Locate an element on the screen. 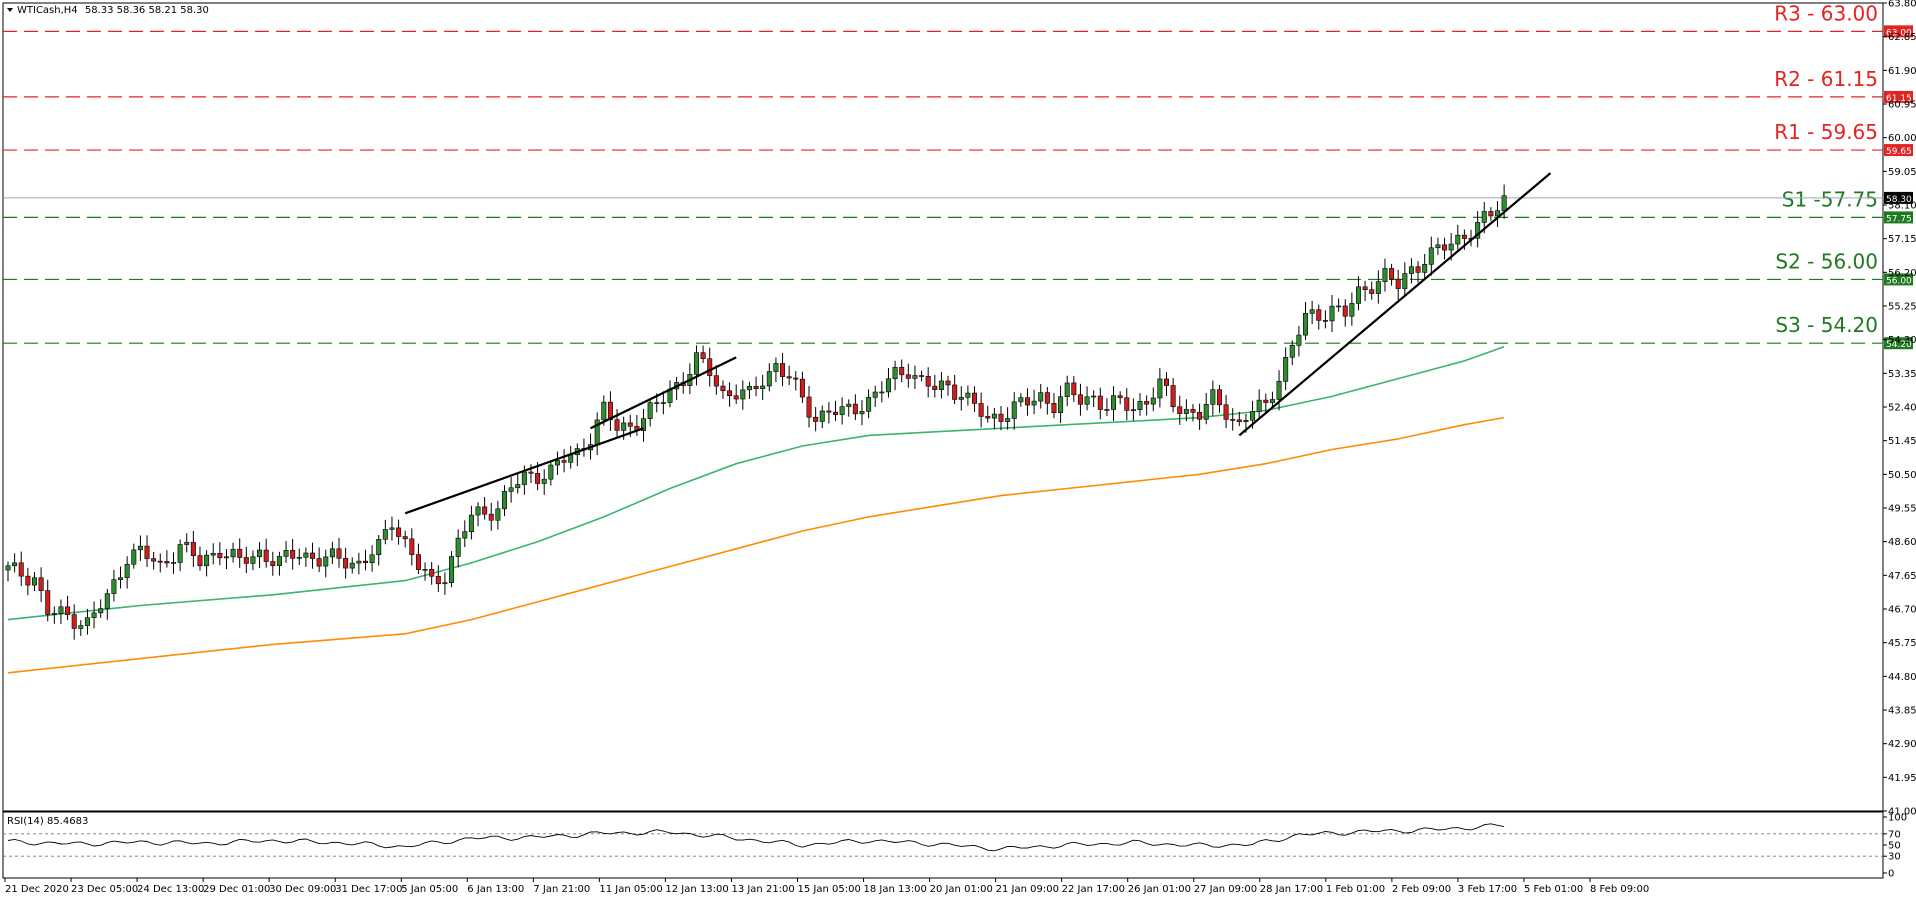  y-tick-label: 55.25 is located at coordinates (1902, 307).